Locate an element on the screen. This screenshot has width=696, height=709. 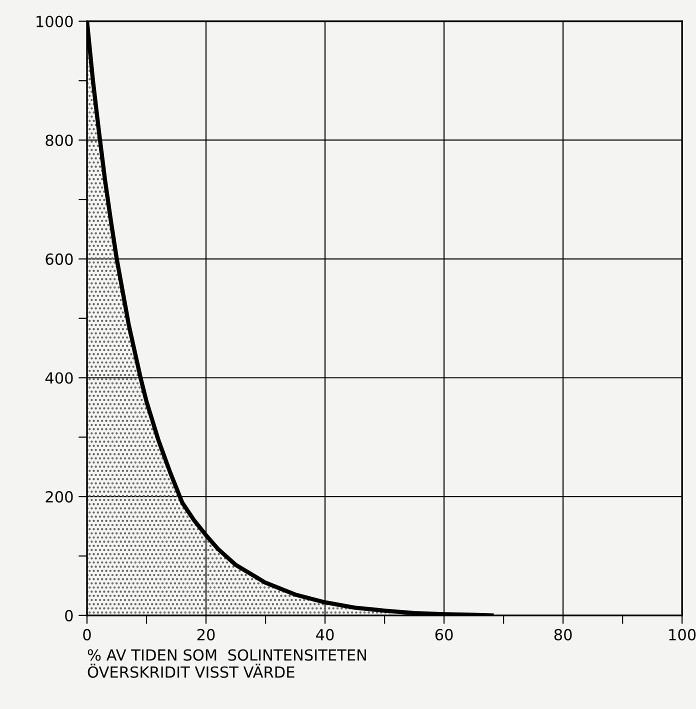
y-tick-label: 200 is located at coordinates (59, 497).